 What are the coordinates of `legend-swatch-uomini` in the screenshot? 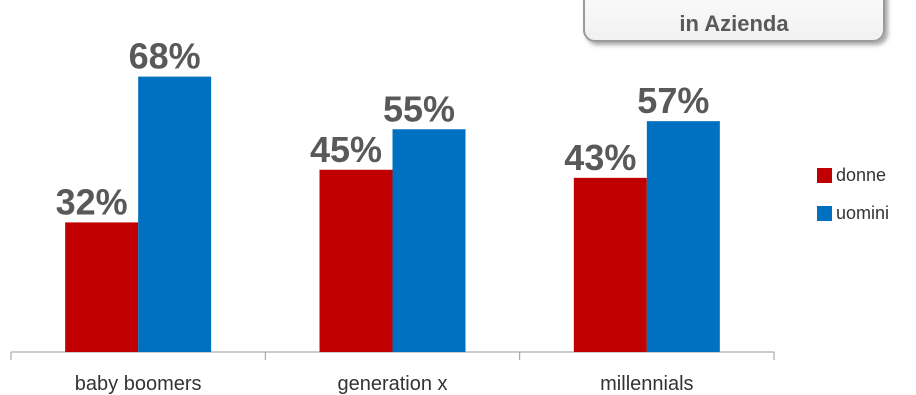 It's located at (824, 213).